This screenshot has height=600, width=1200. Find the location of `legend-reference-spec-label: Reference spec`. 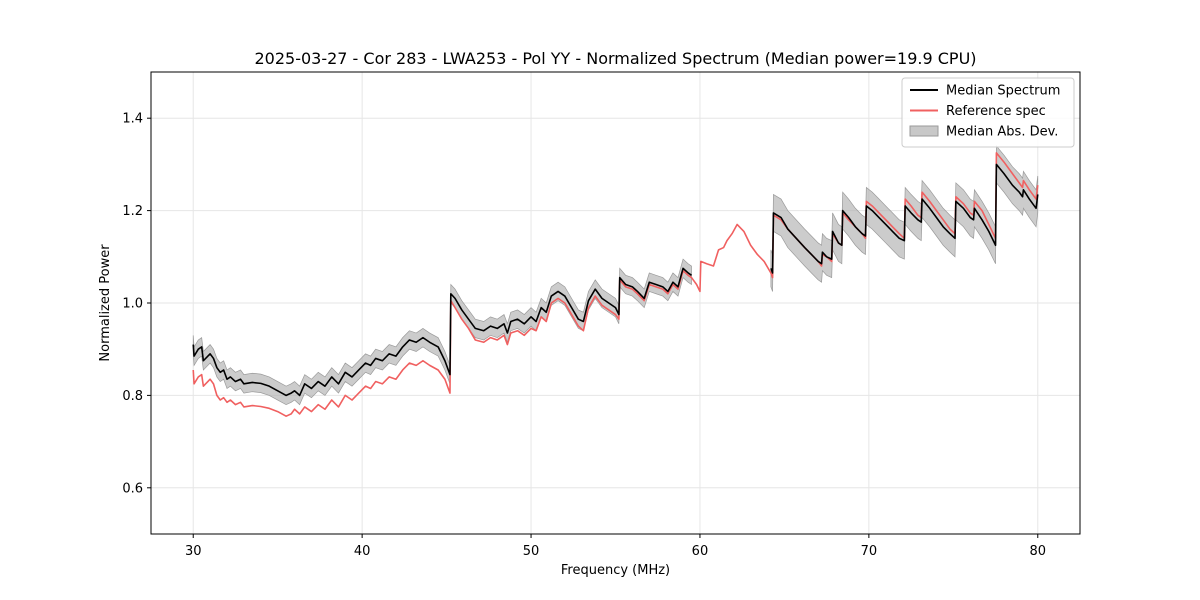

legend-reference-spec-label: Reference spec is located at coordinates (996, 111).